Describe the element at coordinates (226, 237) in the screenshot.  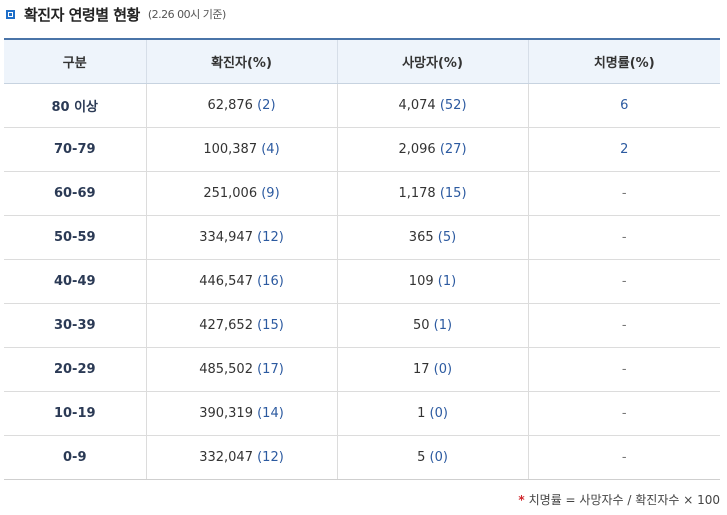
I see `cases-value: 334,947` at that location.